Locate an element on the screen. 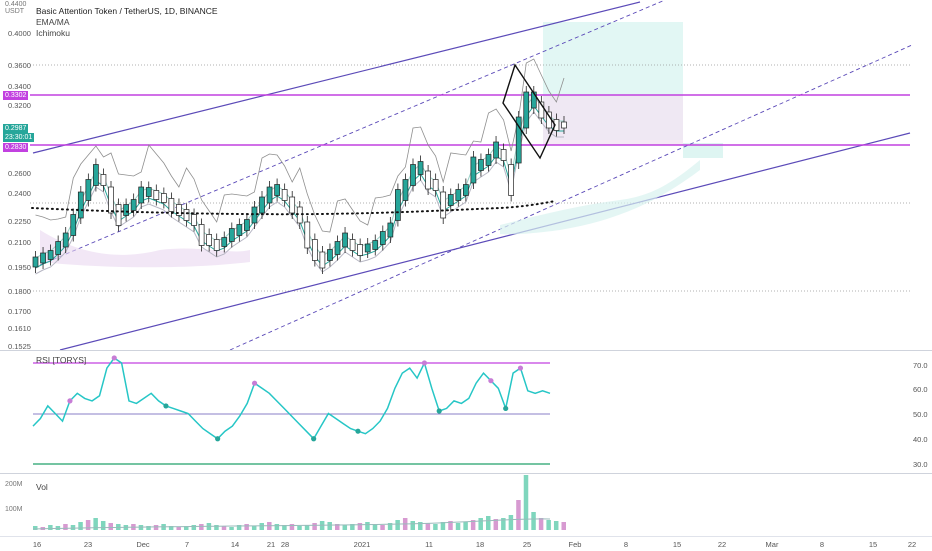 This screenshot has height=551, width=932. top-price-label: 0.4400 is located at coordinates (16, 4).